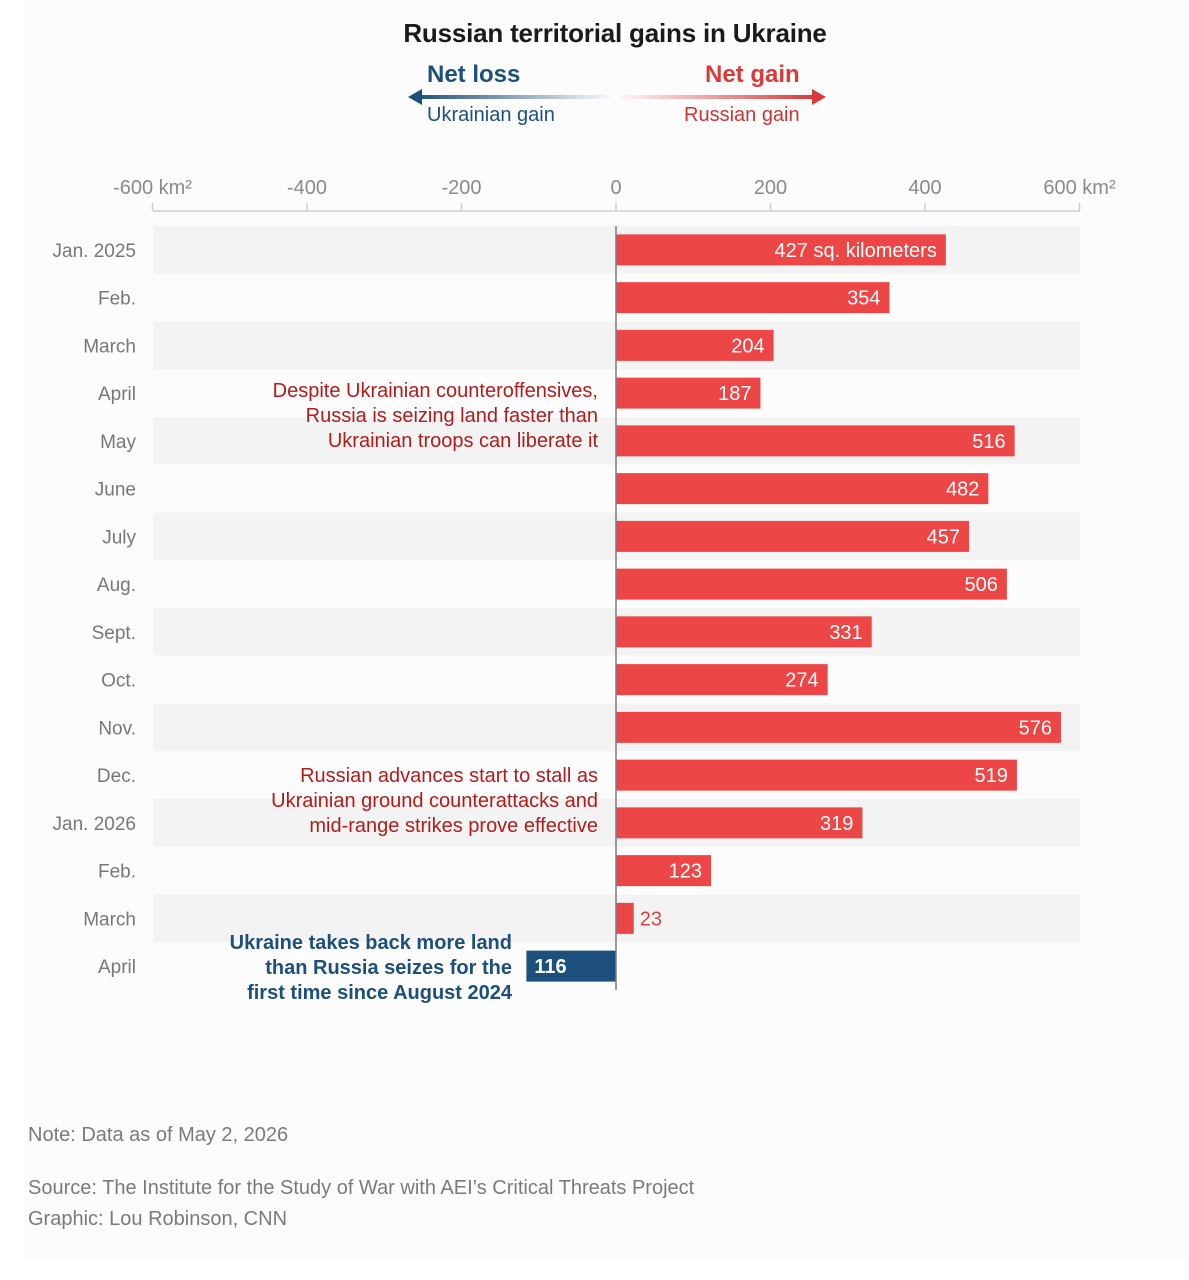 The image size is (1189, 1280). Describe the element at coordinates (752, 74) in the screenshot. I see `legend-net-gain: Net gain` at that location.